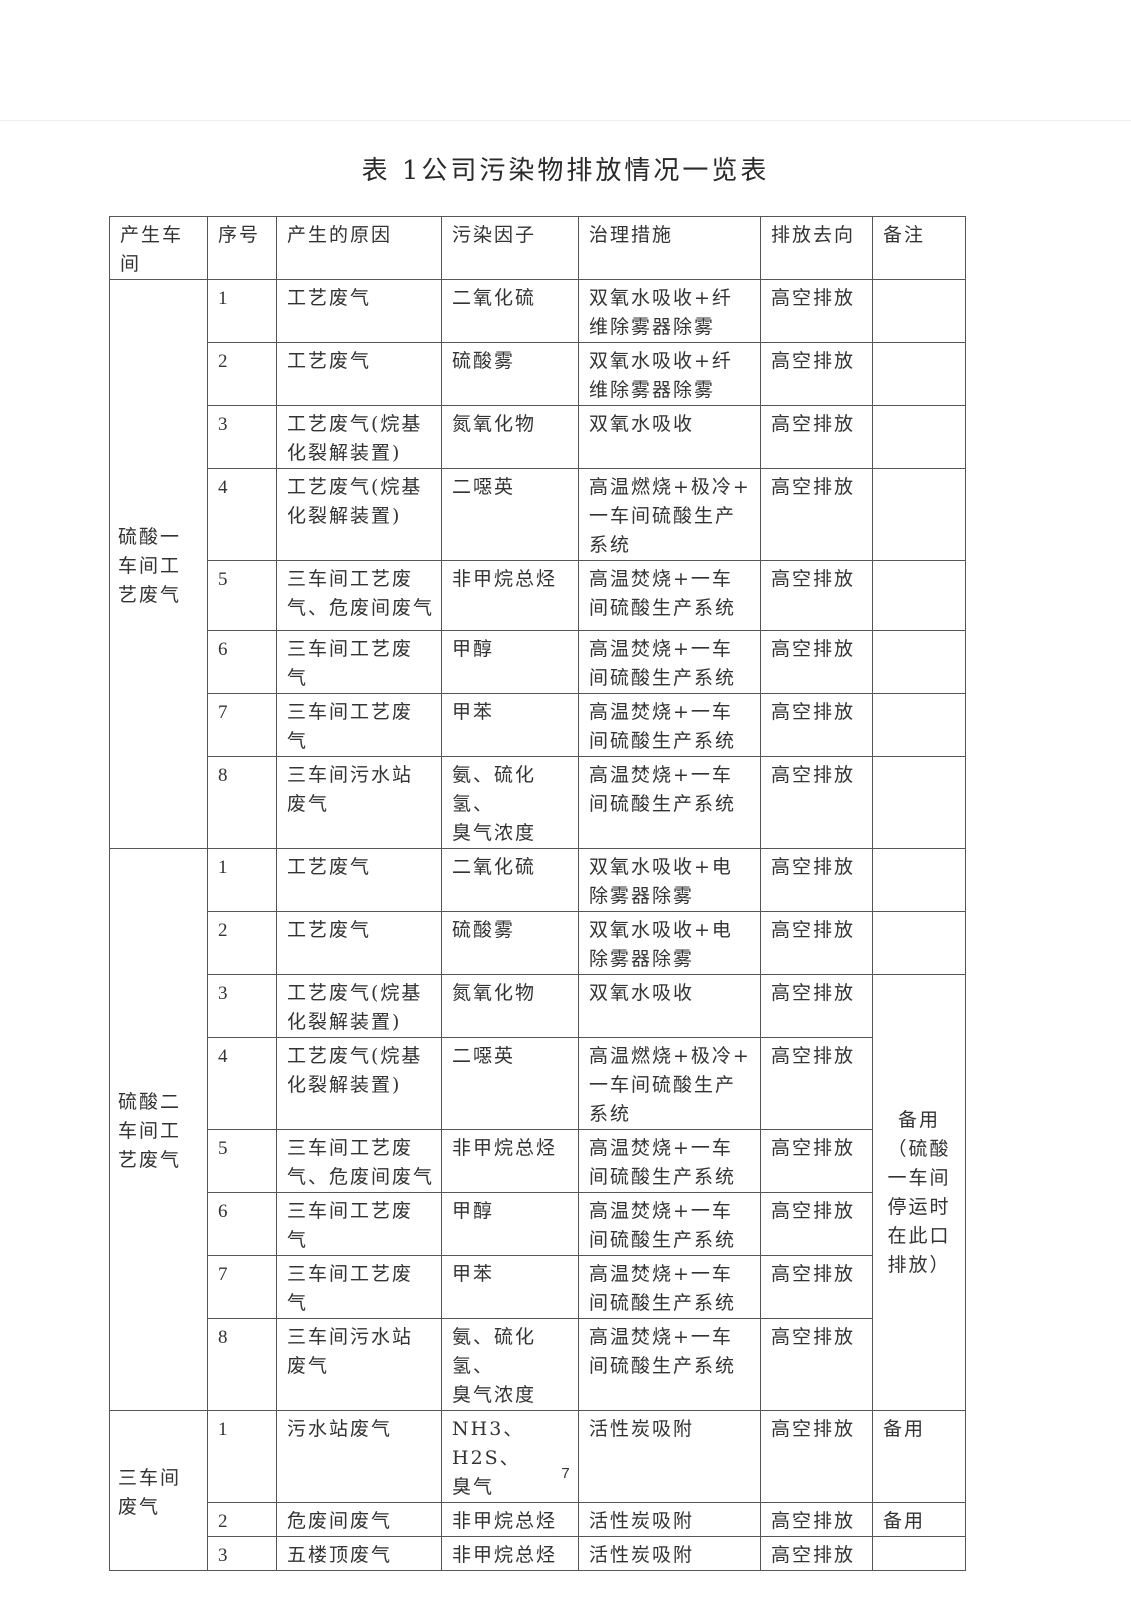  What do you see at coordinates (242, 1083) in the screenshot?
I see `serial-number-cell: 4` at bounding box center [242, 1083].